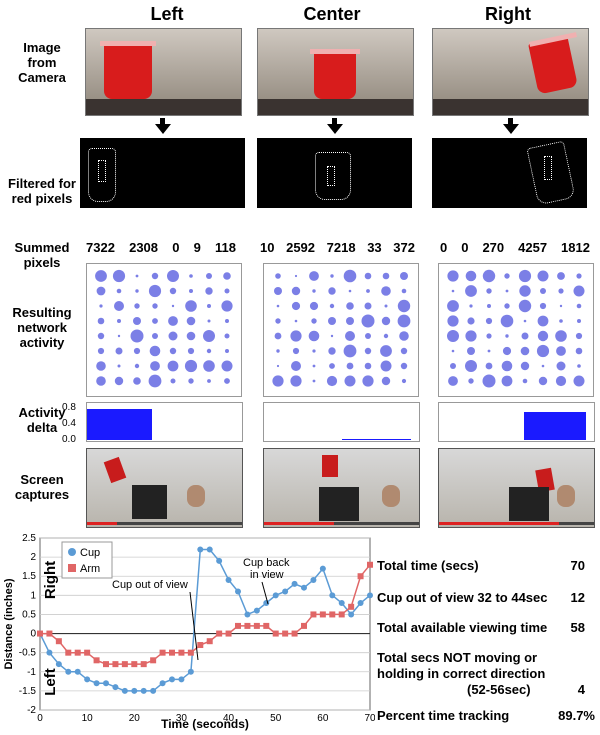 The image size is (600, 735). What do you see at coordinates (323, 718) in the screenshot?
I see `x-tick-label: 60` at bounding box center [323, 718].